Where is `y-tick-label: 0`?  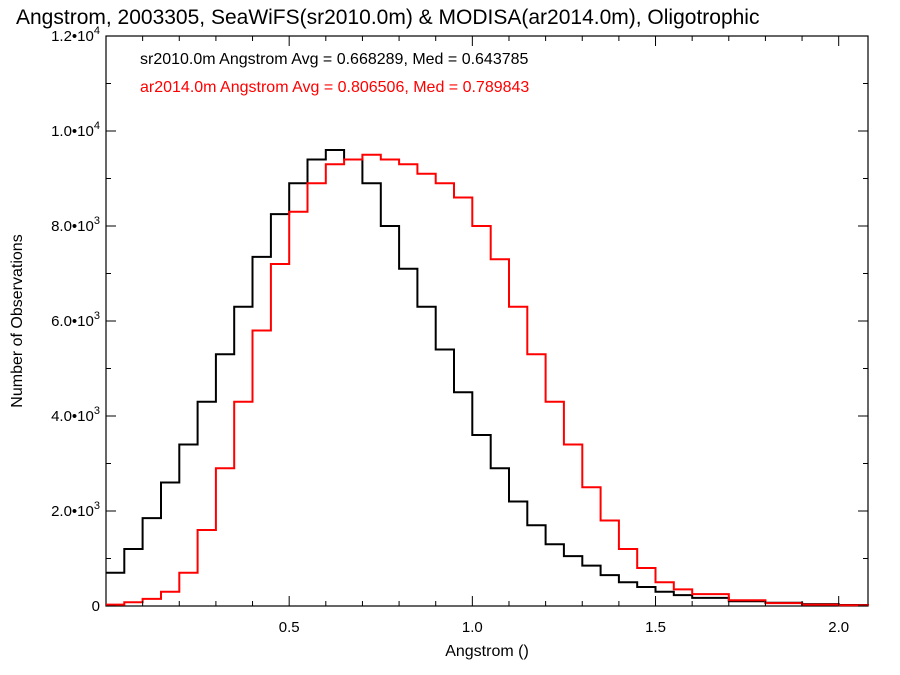 y-tick-label: 0 is located at coordinates (96, 606).